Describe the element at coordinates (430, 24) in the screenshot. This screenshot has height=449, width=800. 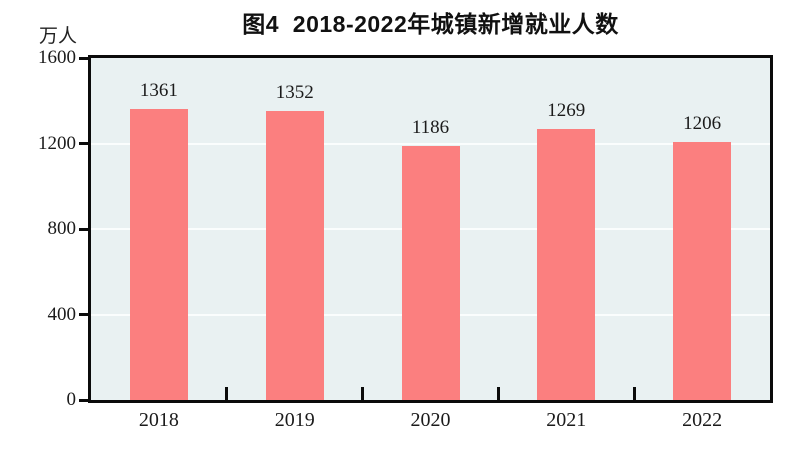
I see `chart-title: 图4 2018-2022年城镇新增就业人数` at that location.